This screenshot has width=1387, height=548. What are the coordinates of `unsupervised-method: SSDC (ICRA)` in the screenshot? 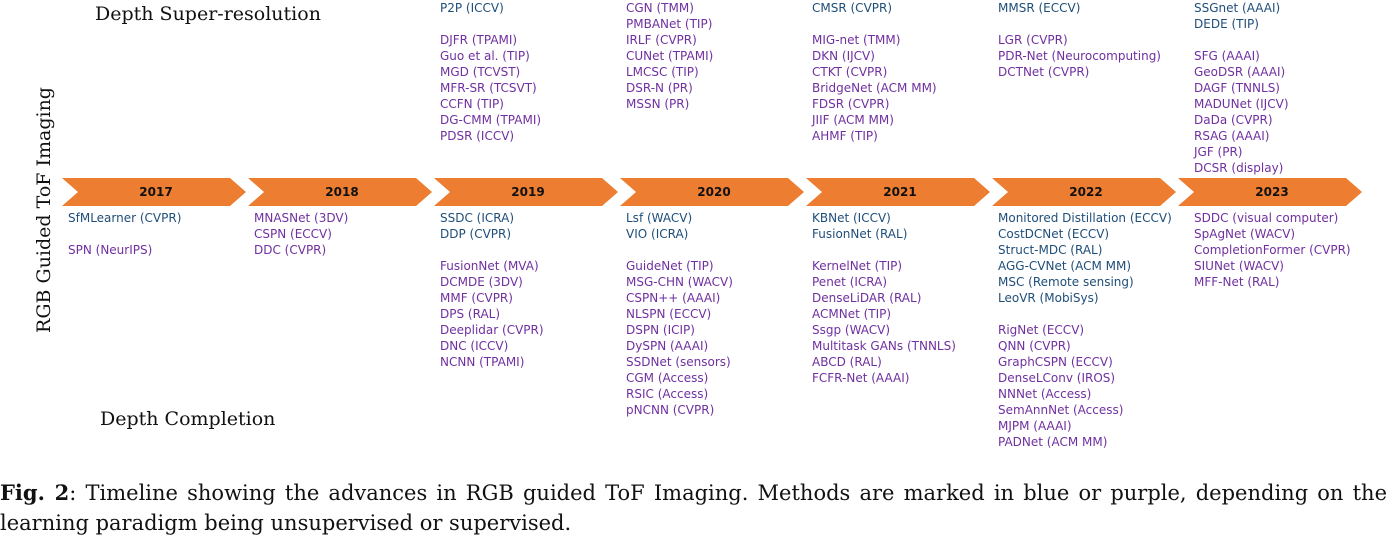 It's located at (477, 218).